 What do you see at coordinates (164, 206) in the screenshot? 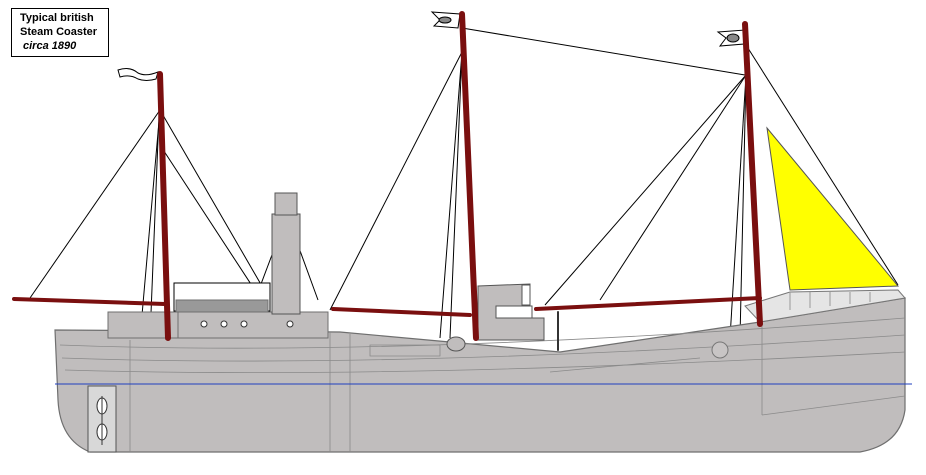
I see `fore-mast` at bounding box center [164, 206].